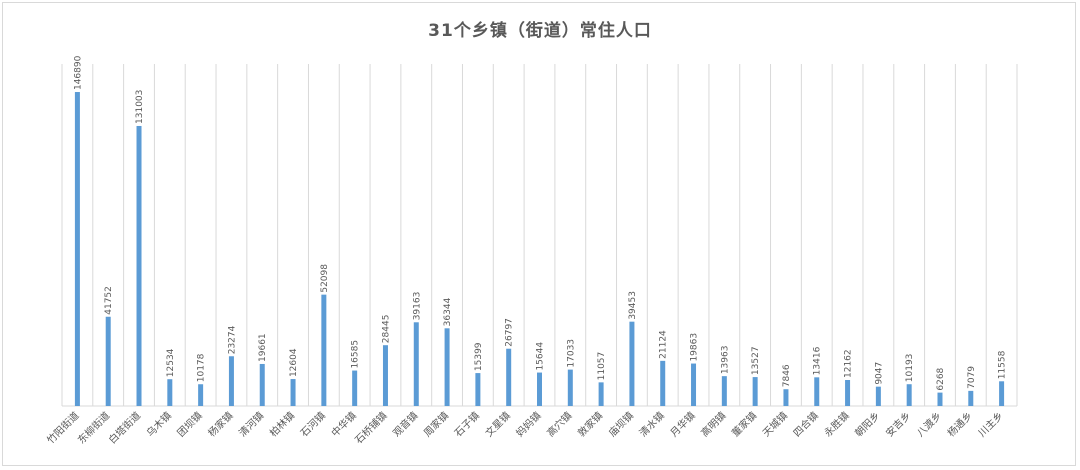 This screenshot has height=470, width=1080. Describe the element at coordinates (232, 339) in the screenshot. I see `data-label: 23274` at that location.